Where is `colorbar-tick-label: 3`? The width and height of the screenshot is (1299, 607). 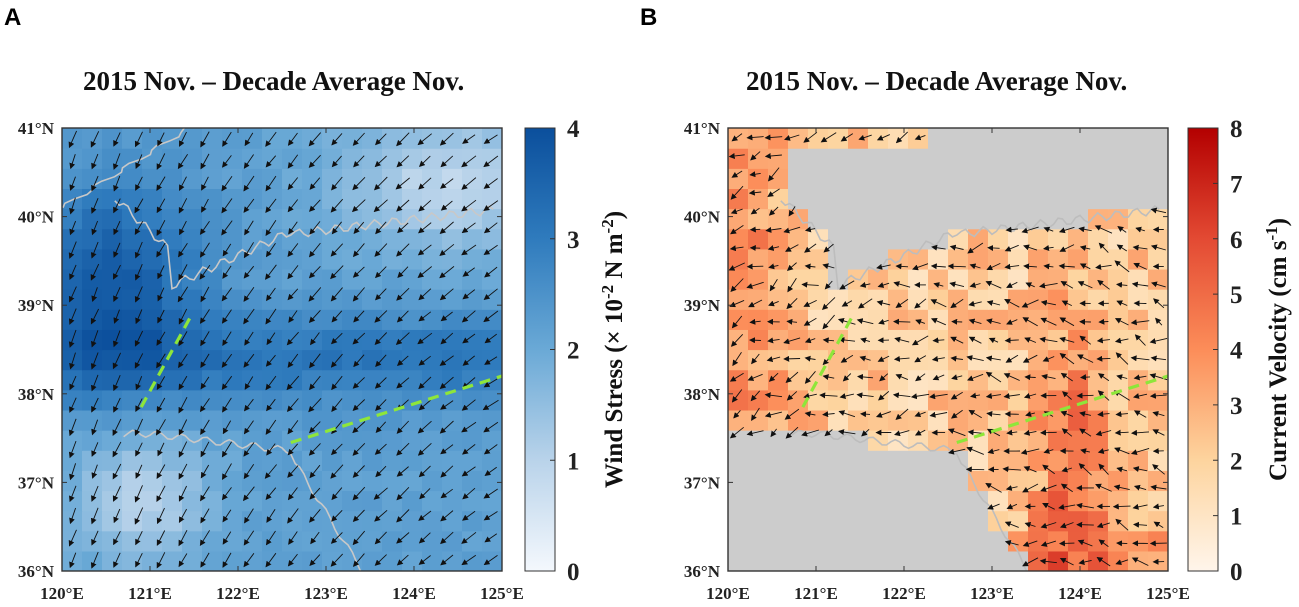 colorbar-tick-label: 3 is located at coordinates (1236, 406).